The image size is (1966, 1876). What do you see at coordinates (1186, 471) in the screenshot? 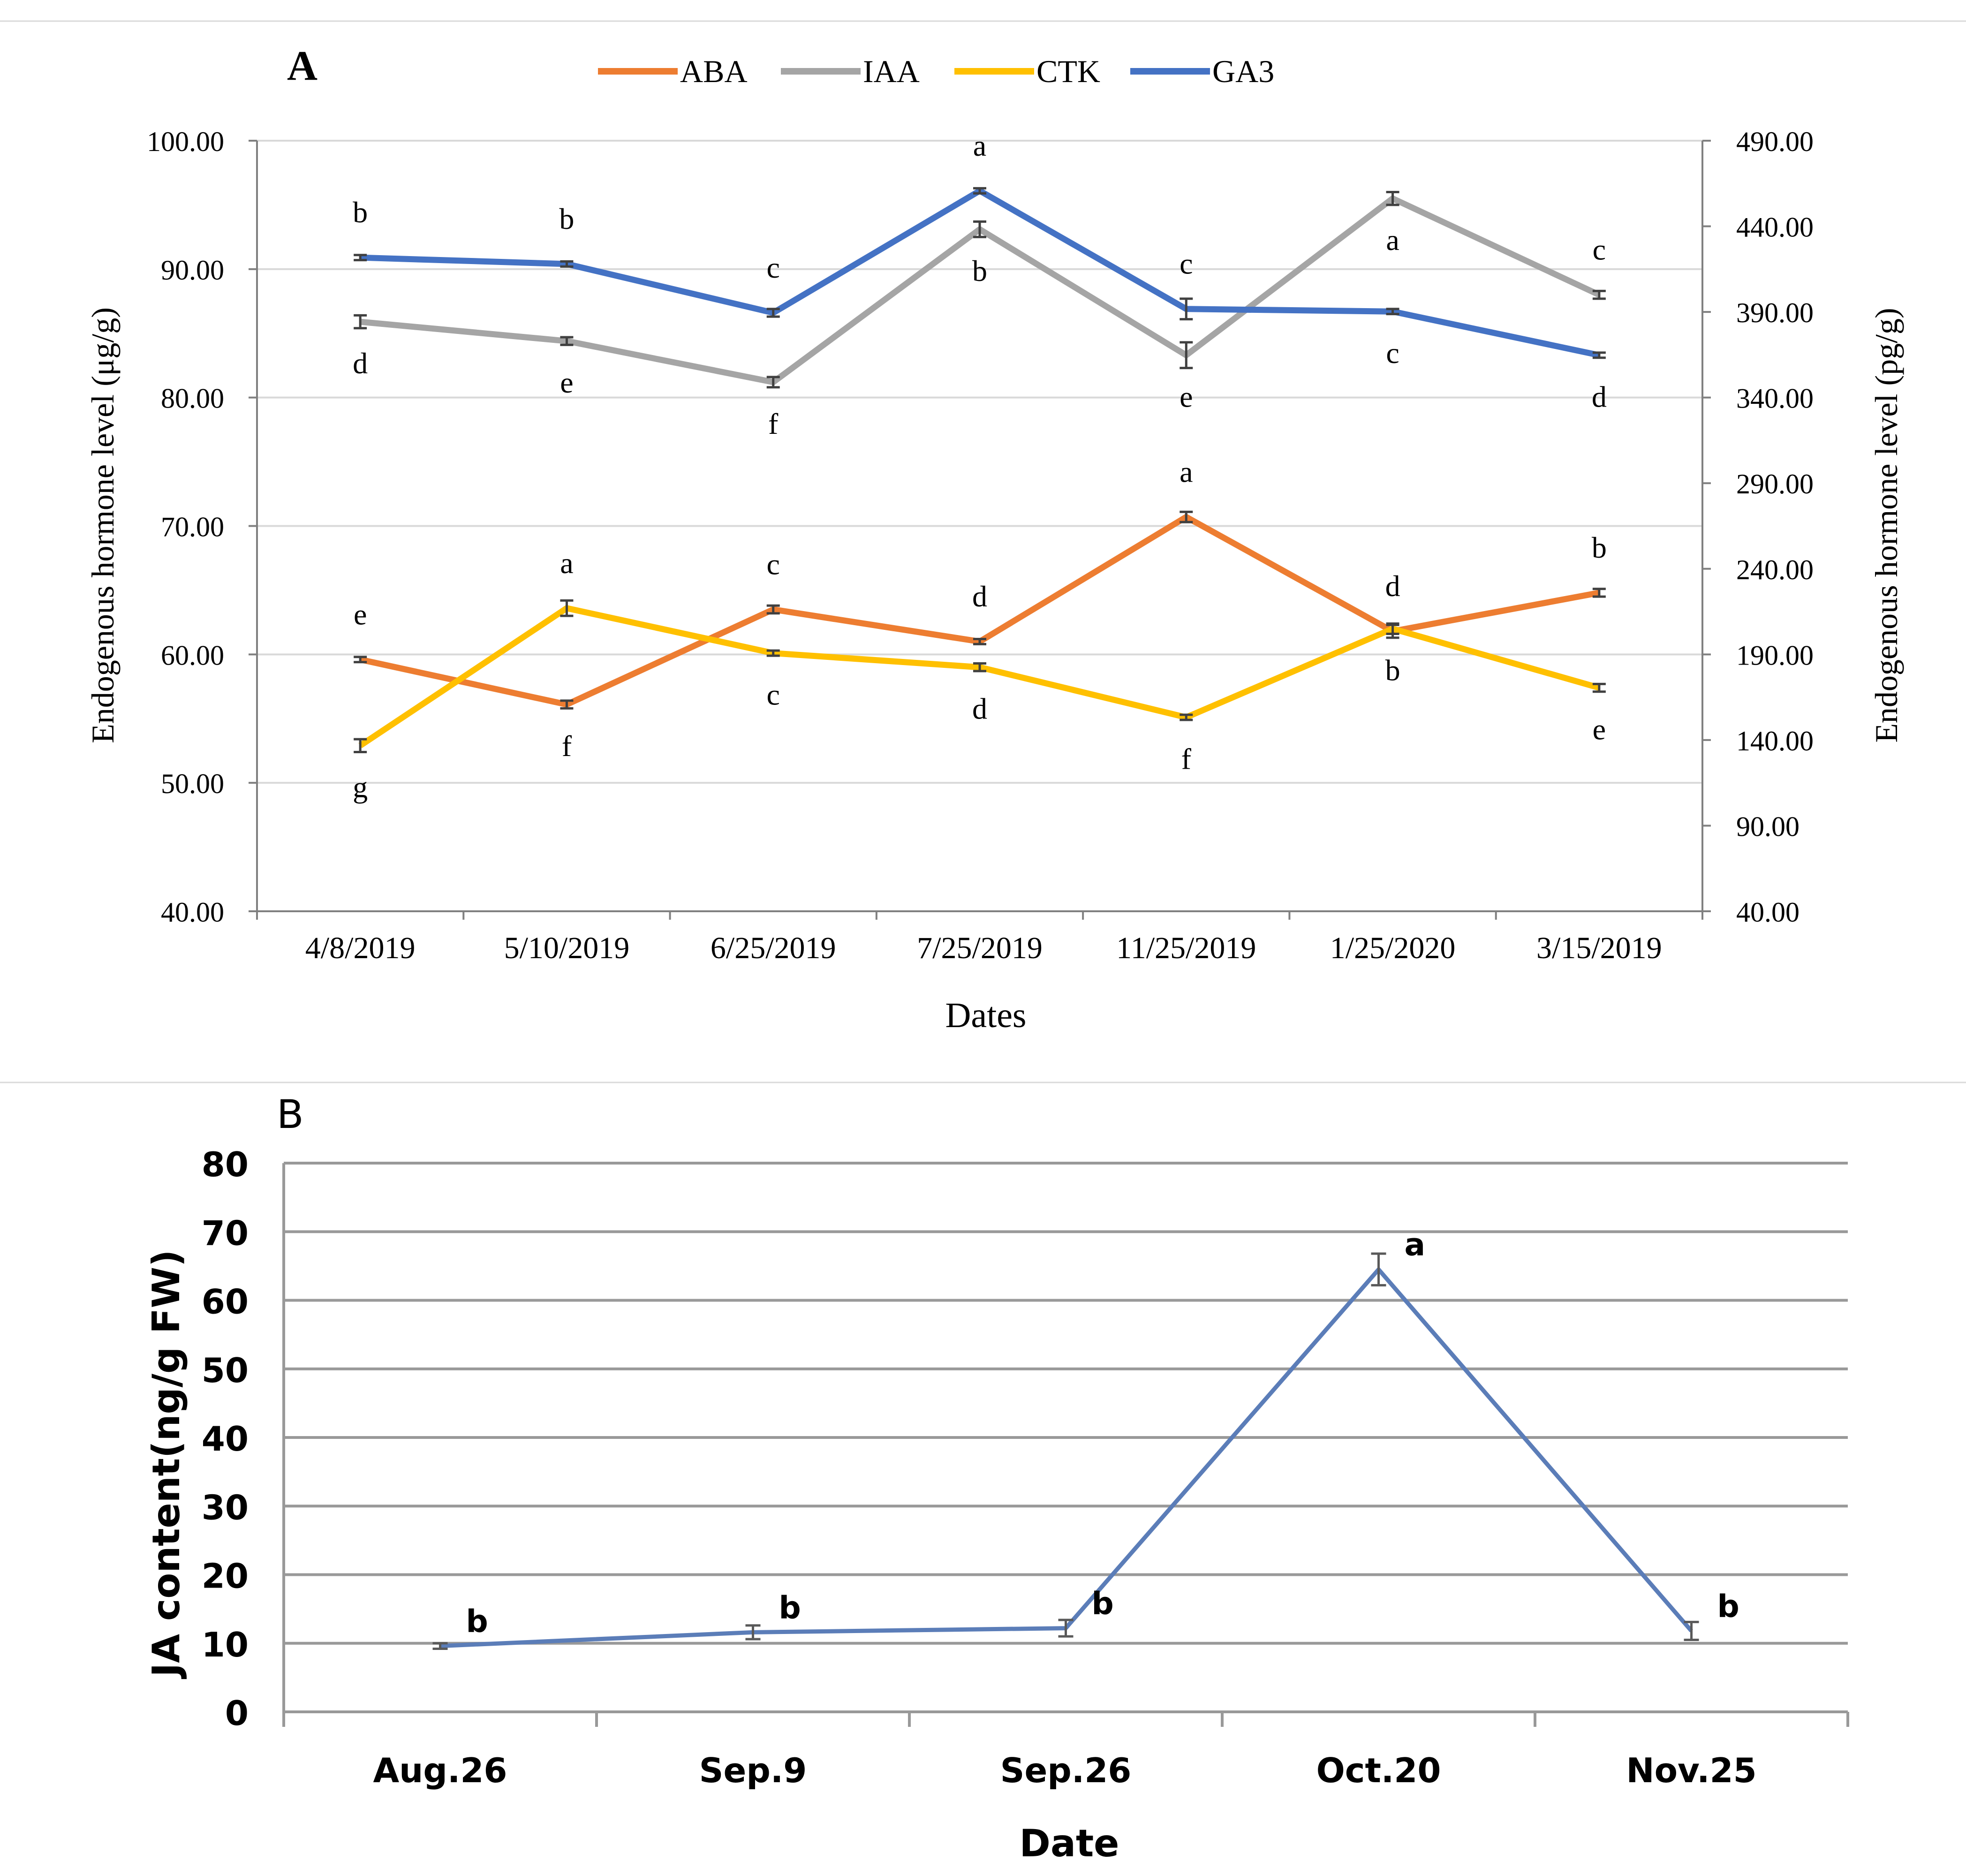
I see `significance-letter-aba: a` at bounding box center [1186, 471].